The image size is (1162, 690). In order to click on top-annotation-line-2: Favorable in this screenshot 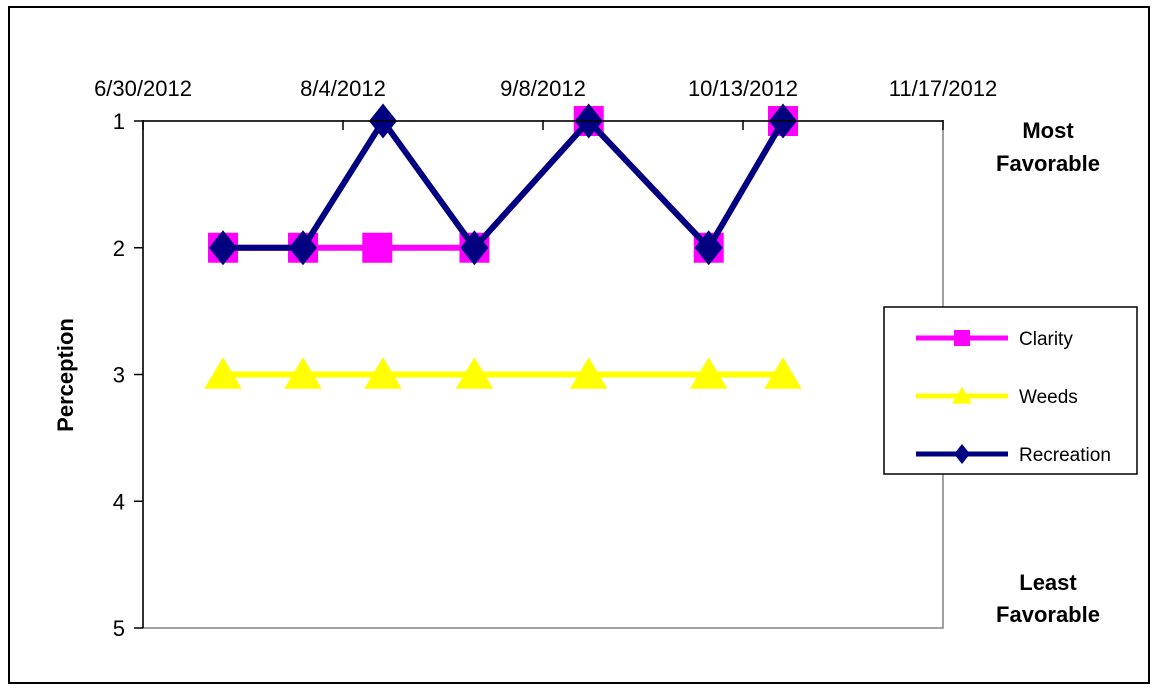, I will do `click(1048, 163)`.